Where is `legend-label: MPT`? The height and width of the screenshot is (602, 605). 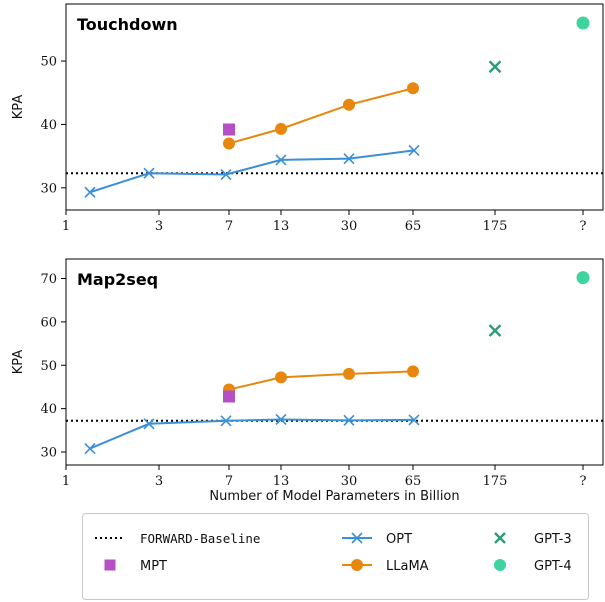 legend-label: MPT is located at coordinates (153, 566).